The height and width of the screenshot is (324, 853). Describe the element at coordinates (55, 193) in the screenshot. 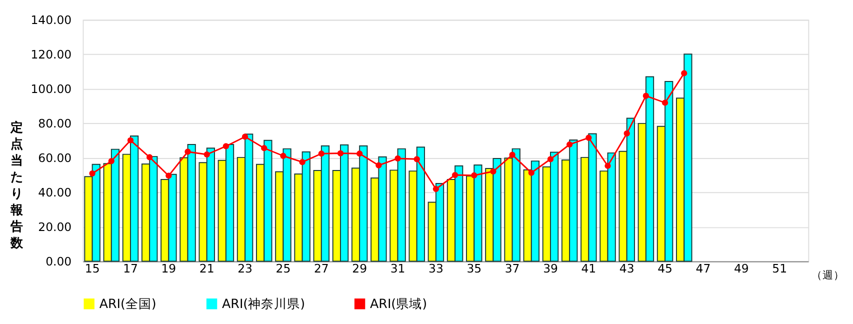

I see `y-tick-label: 40.00` at that location.